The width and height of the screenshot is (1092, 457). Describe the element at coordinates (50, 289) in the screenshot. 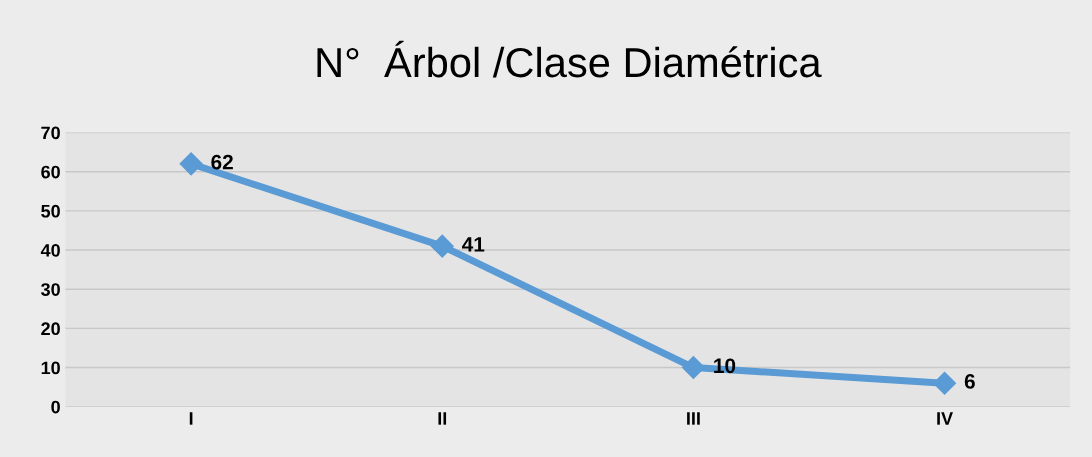

I see `y-tick-label: 30` at that location.